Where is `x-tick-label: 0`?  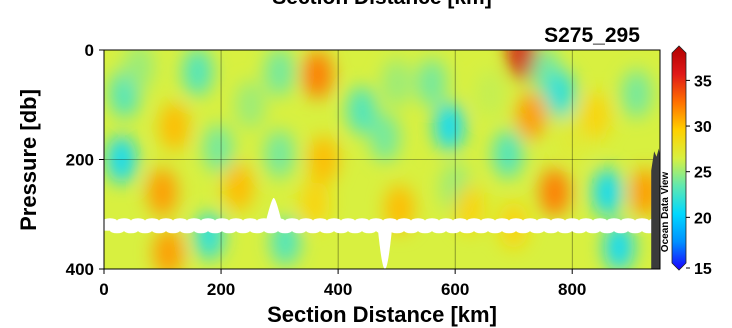 x-tick-label: 0 is located at coordinates (103, 289).